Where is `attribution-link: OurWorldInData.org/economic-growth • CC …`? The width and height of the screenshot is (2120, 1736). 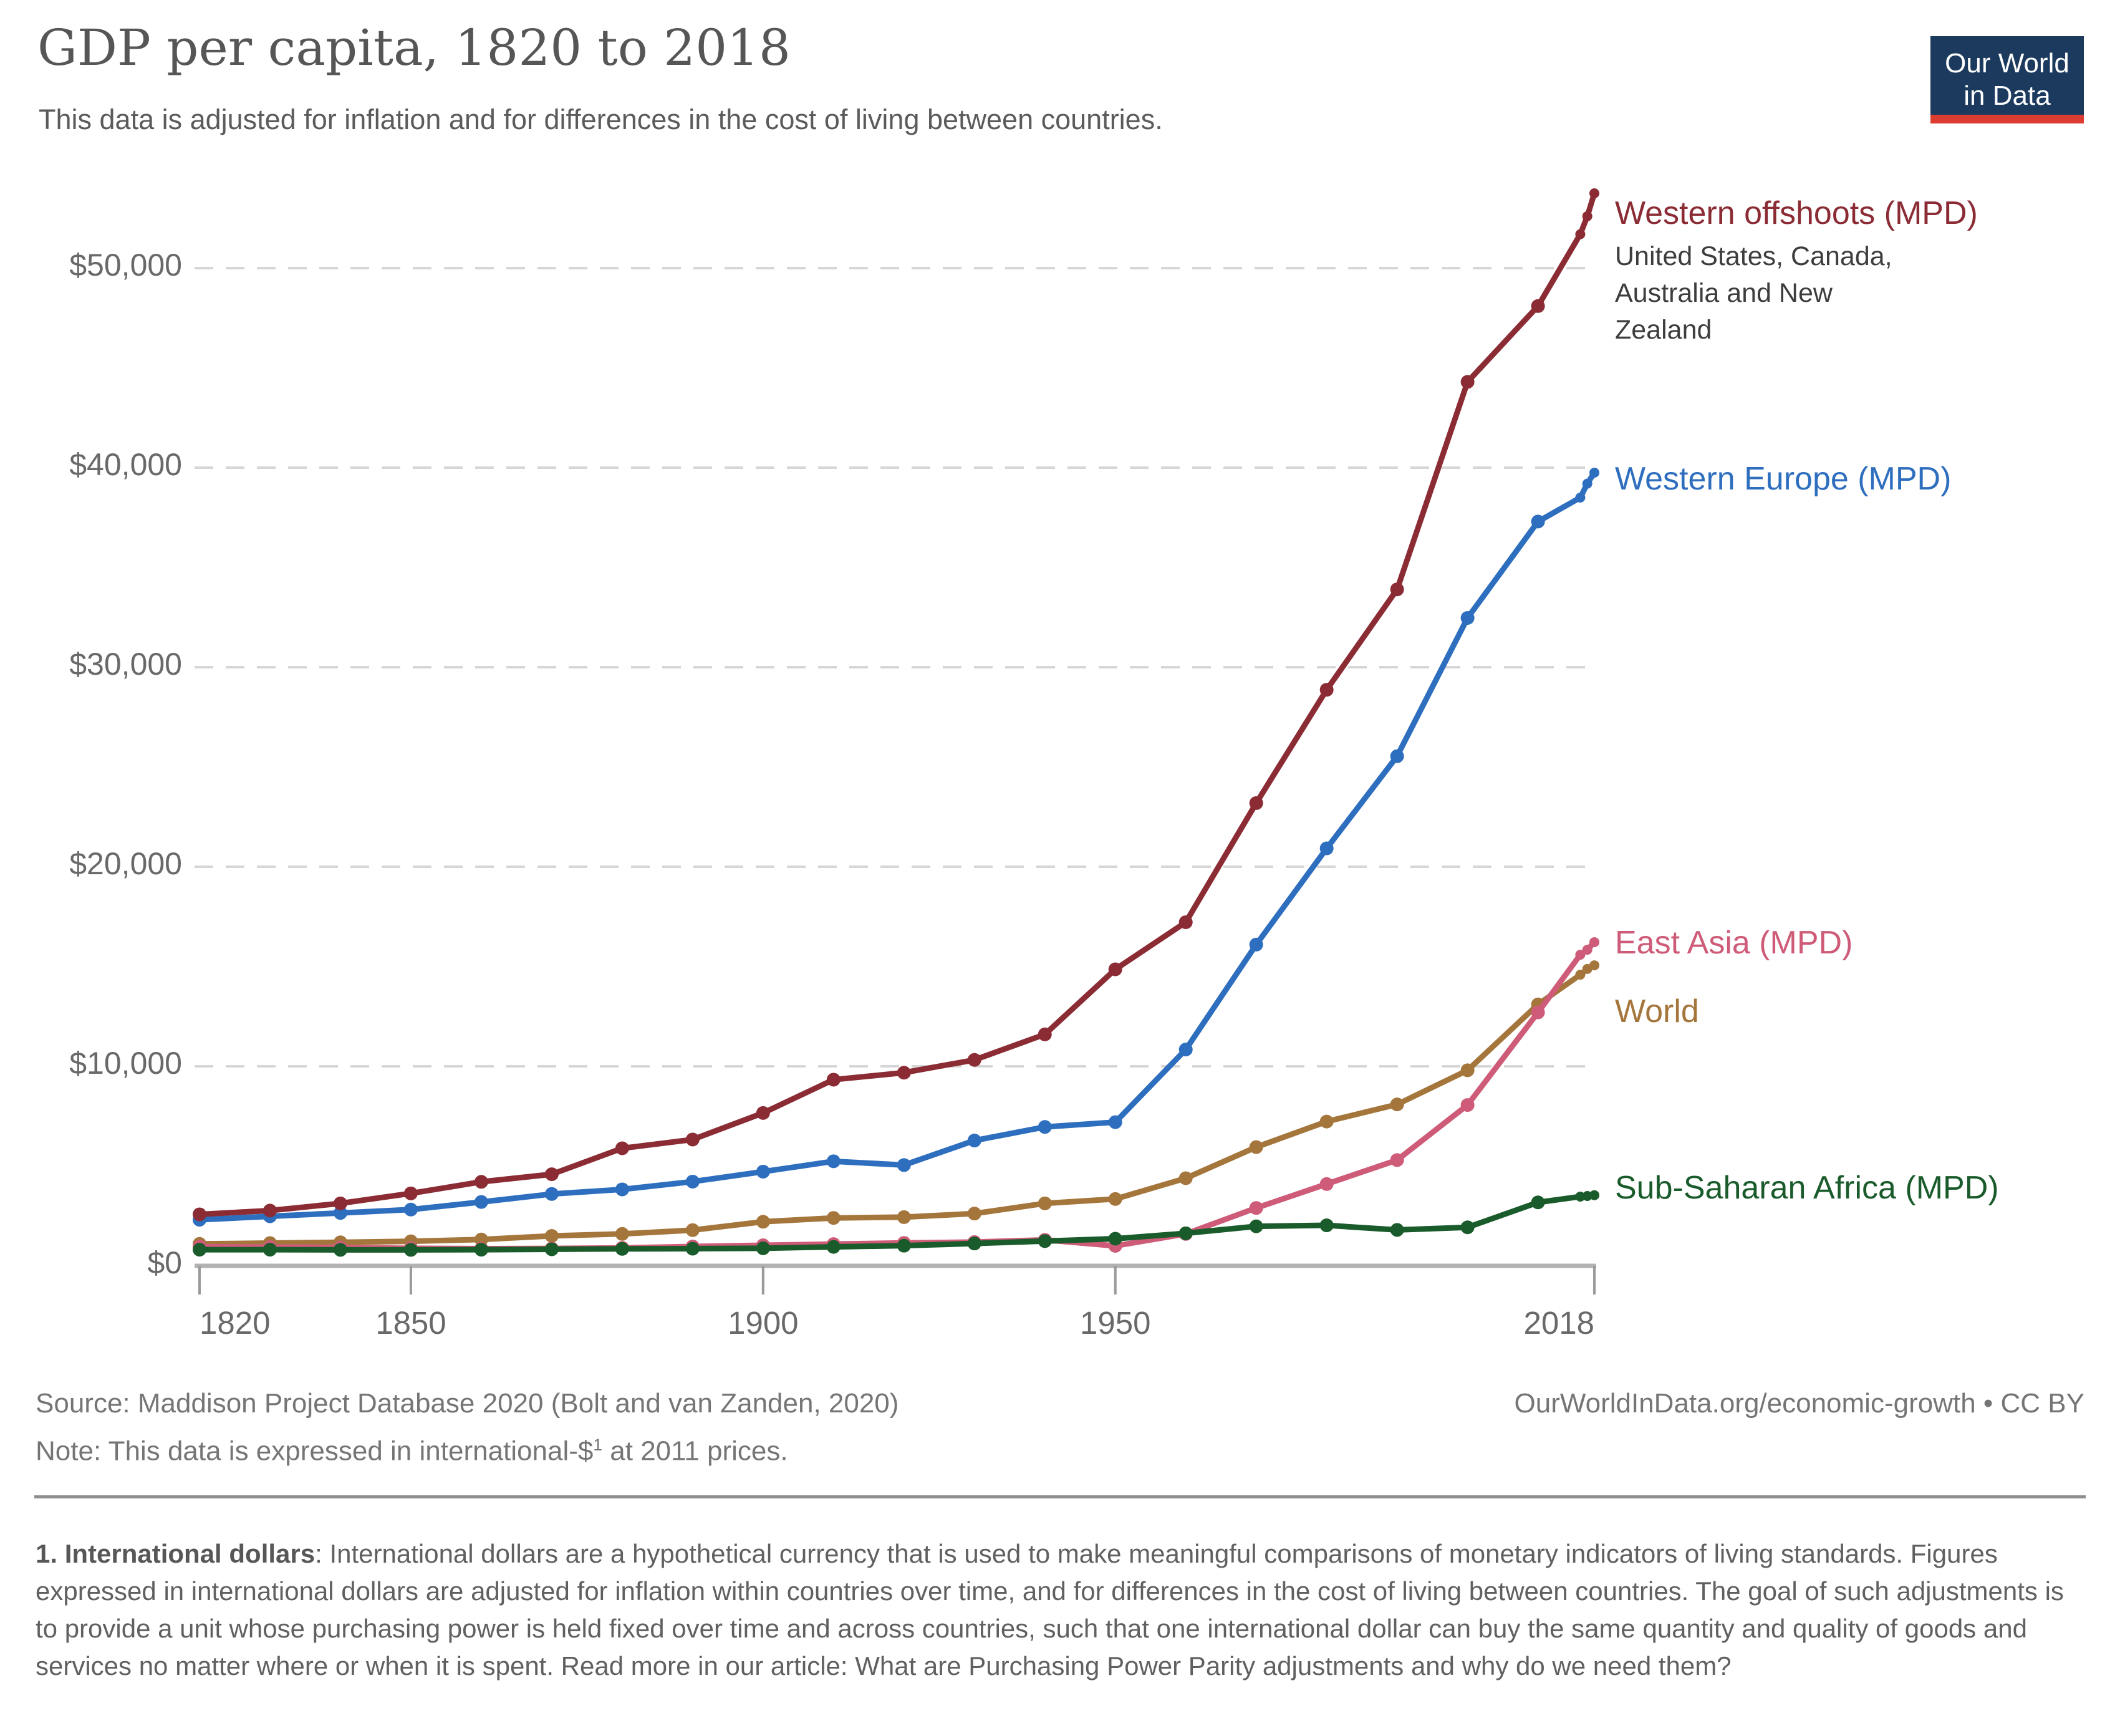
attribution-link: OurWorldInData.org/economic-growth • CC … is located at coordinates (1799, 1403).